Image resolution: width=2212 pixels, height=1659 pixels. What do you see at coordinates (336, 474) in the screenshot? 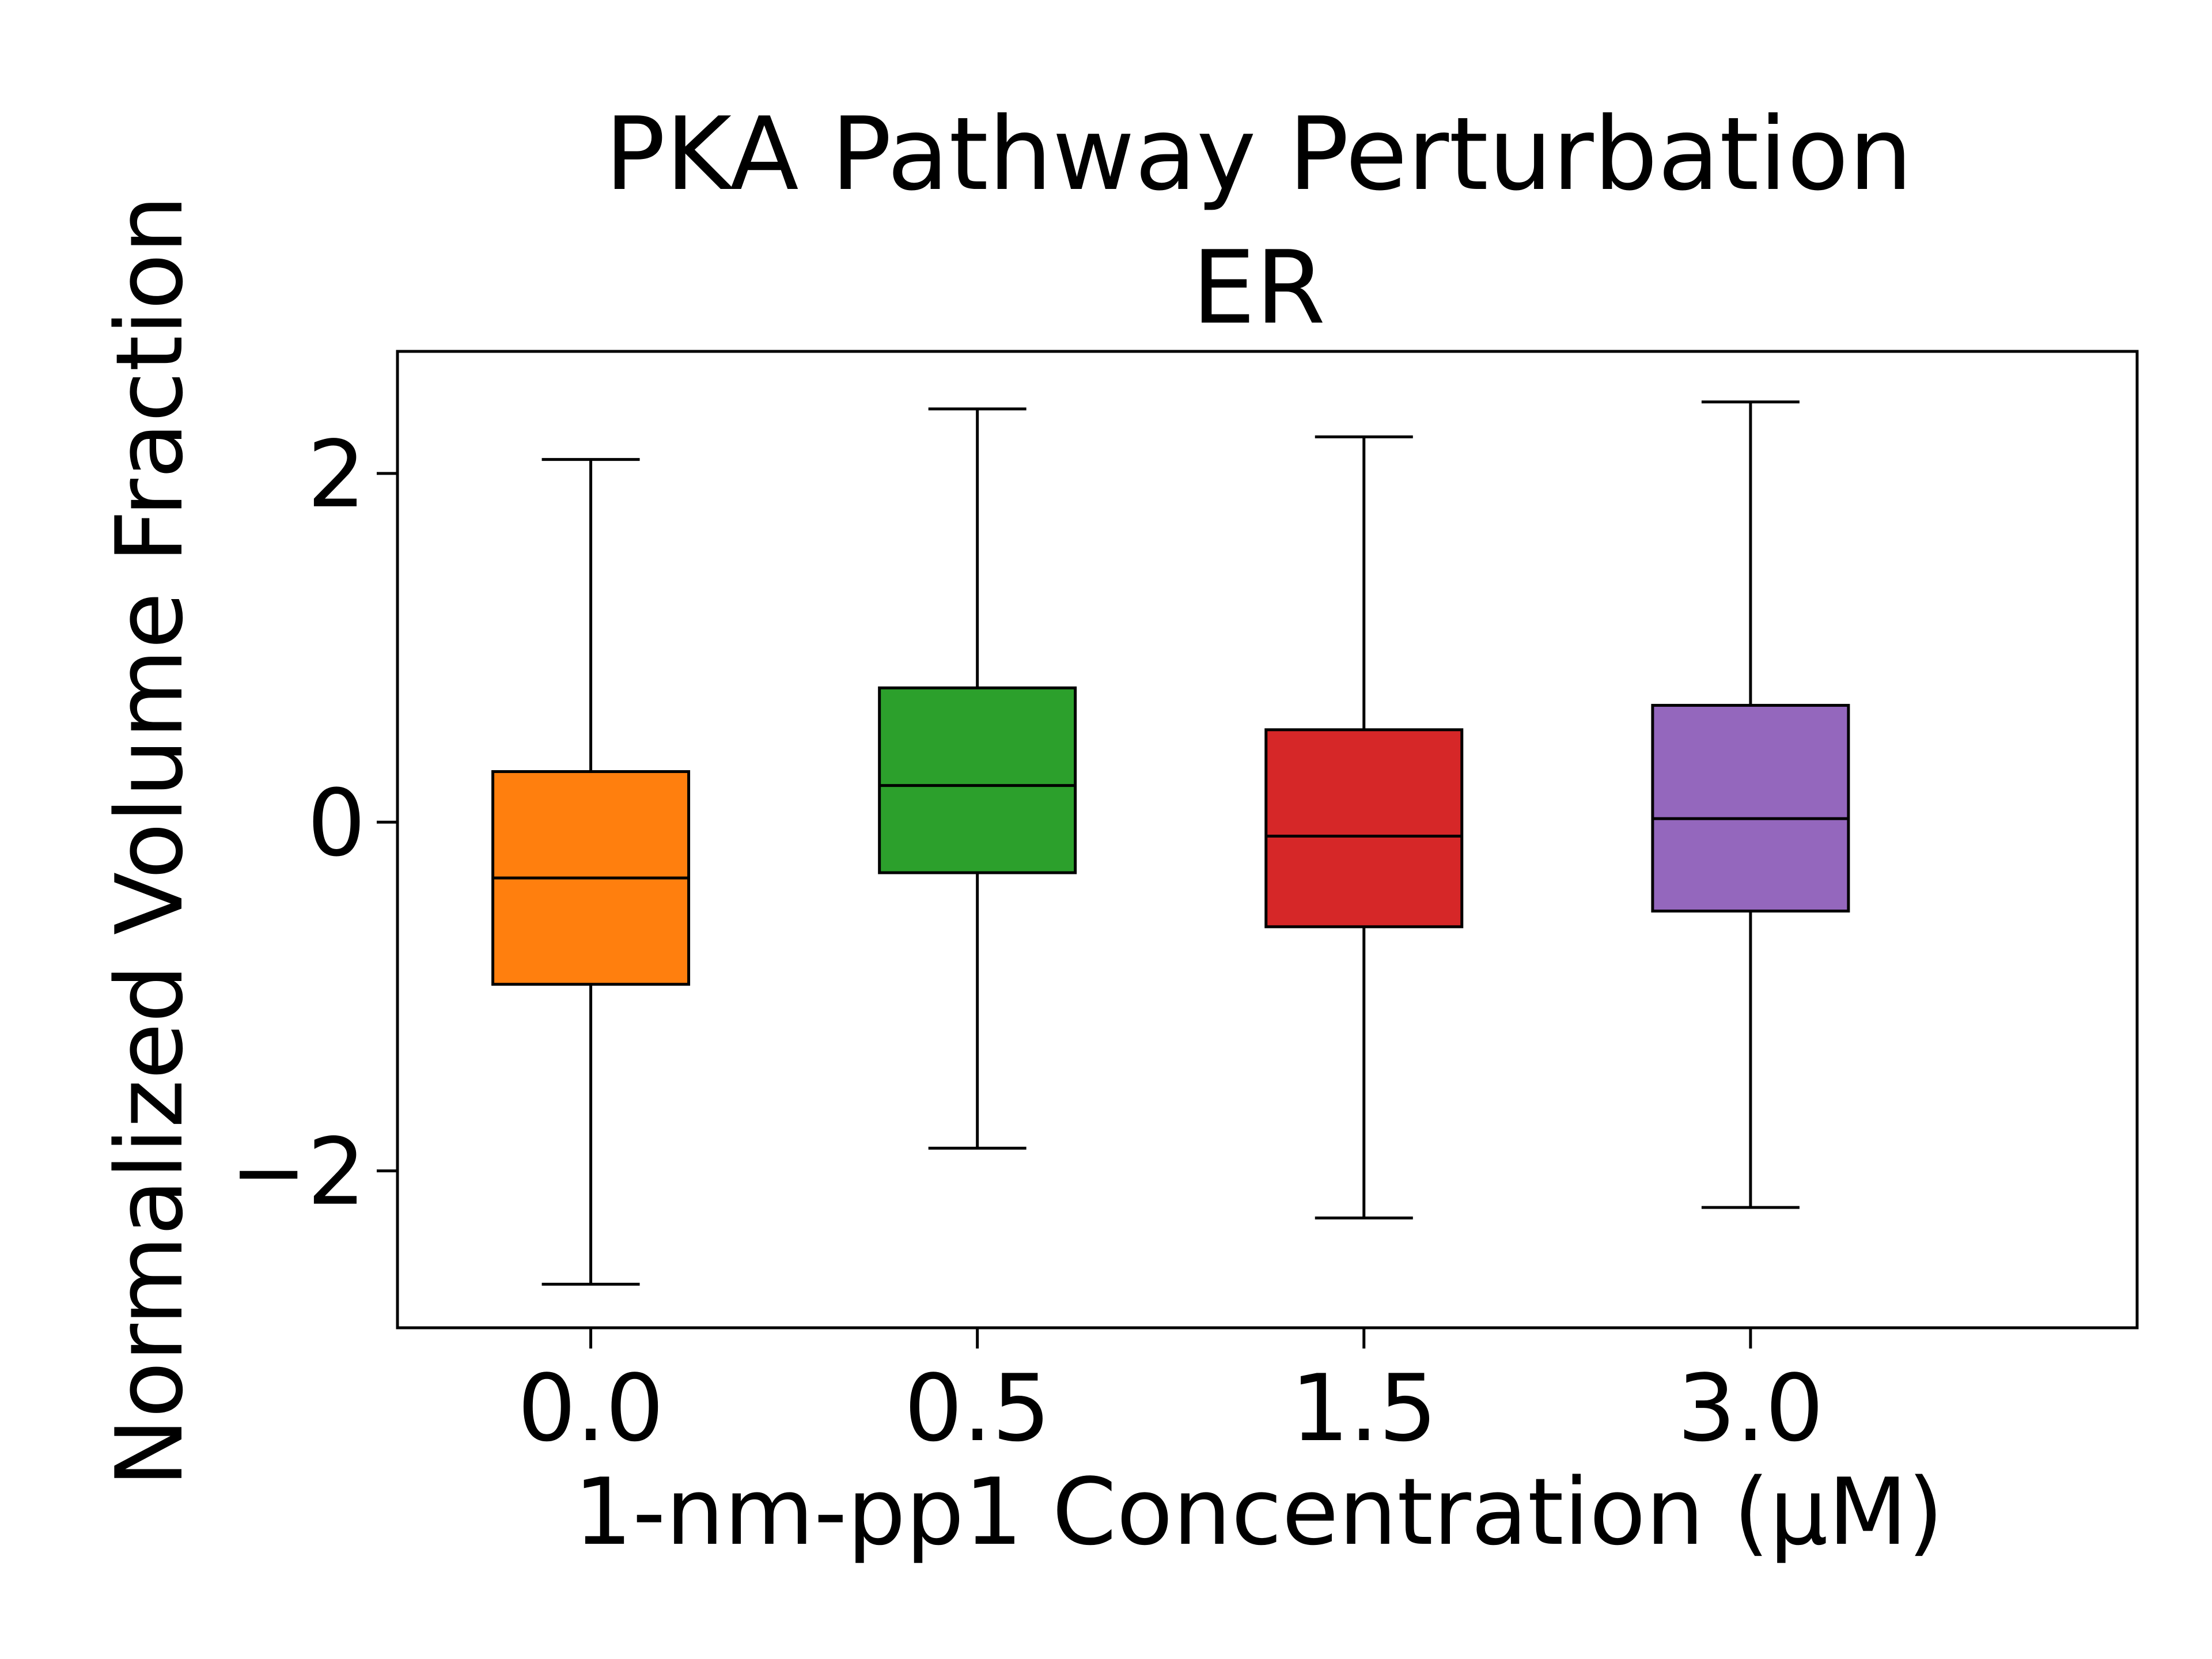
I see `y-tick-label: 2` at bounding box center [336, 474].